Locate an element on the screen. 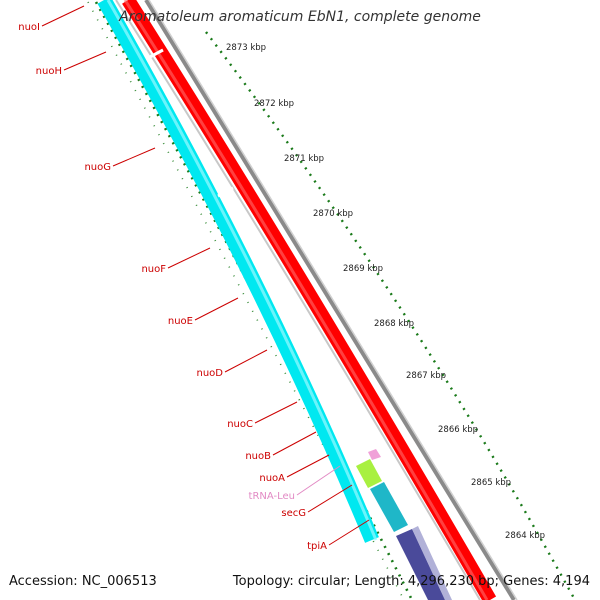 The width and height of the screenshot is (600, 600). gene-label-nuof: nuoF is located at coordinates (153, 269).